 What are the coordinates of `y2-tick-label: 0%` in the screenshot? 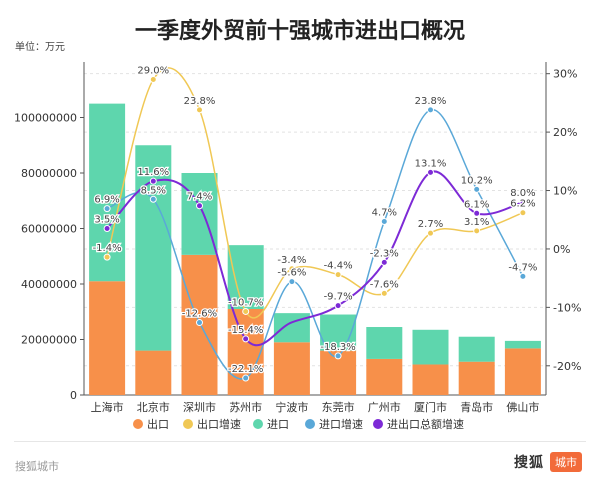 It's located at (561, 249).